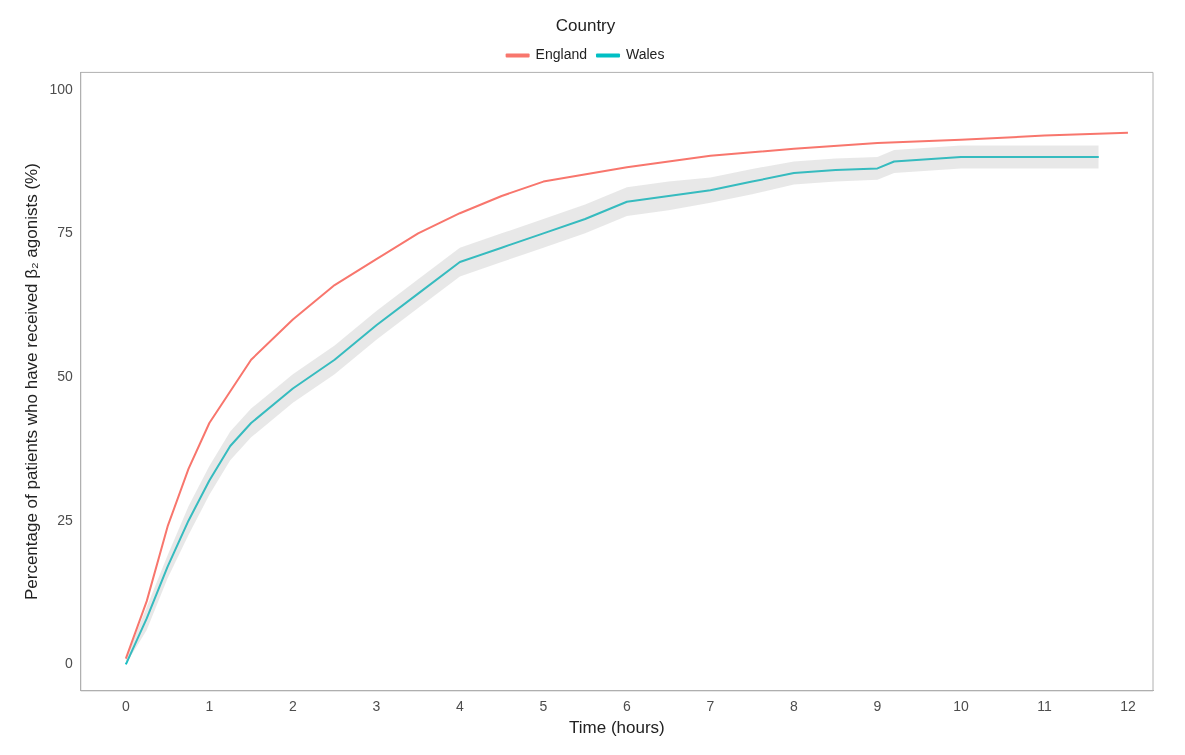 This screenshot has height=755, width=1185. I want to click on legend-label: England, so click(561, 54).